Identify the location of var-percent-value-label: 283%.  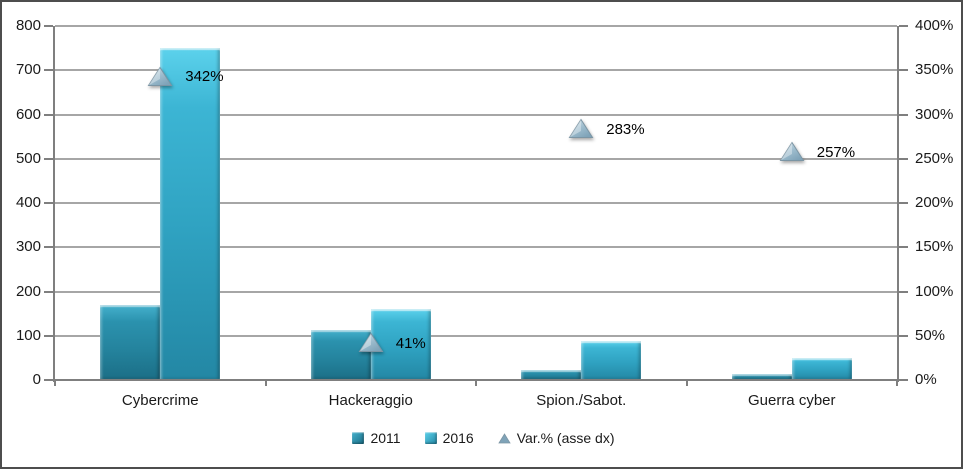
(625, 129).